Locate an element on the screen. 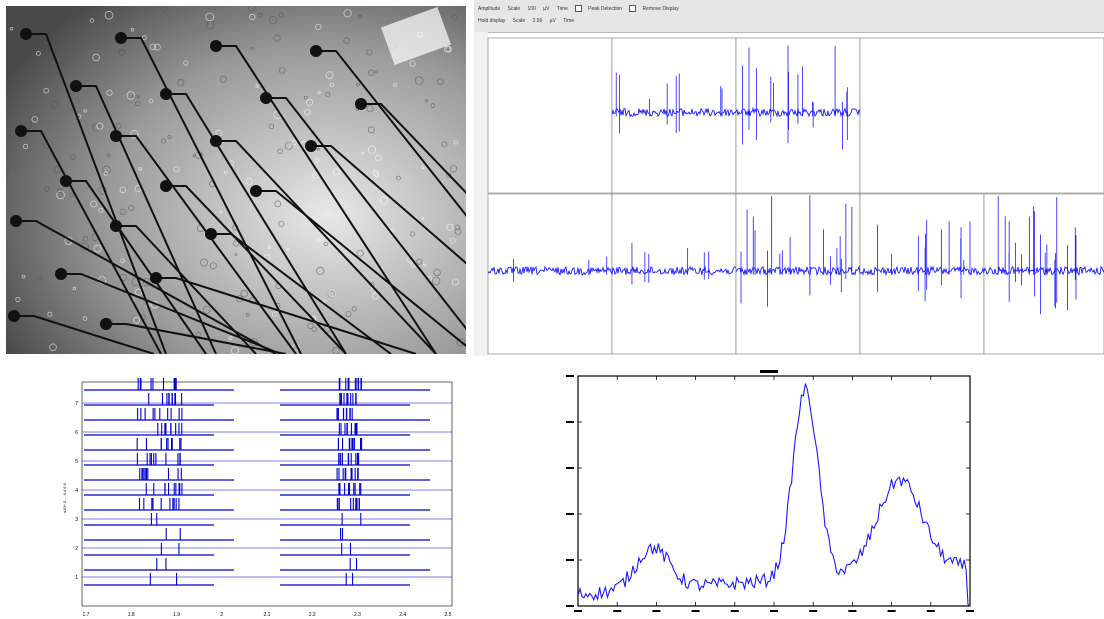  scale-label: Scale is located at coordinates (514, 8).